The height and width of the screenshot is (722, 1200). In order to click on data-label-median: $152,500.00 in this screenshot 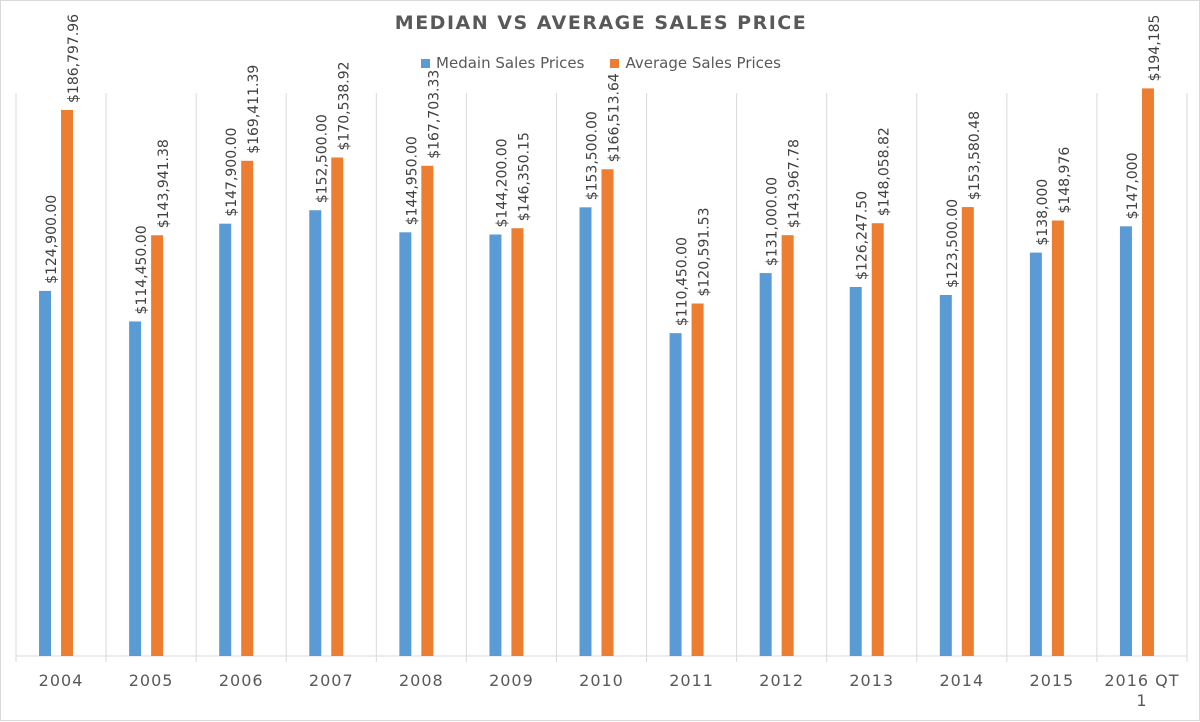, I will do `click(322, 158)`.